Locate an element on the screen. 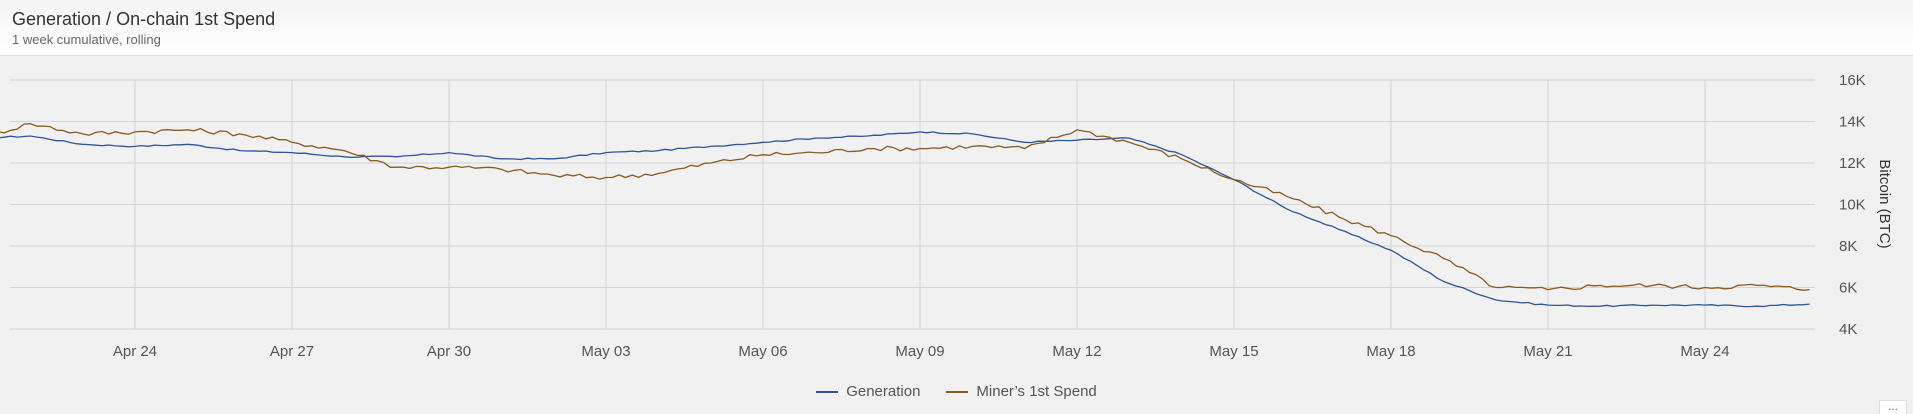  legend-swatch-generation is located at coordinates (827, 391).